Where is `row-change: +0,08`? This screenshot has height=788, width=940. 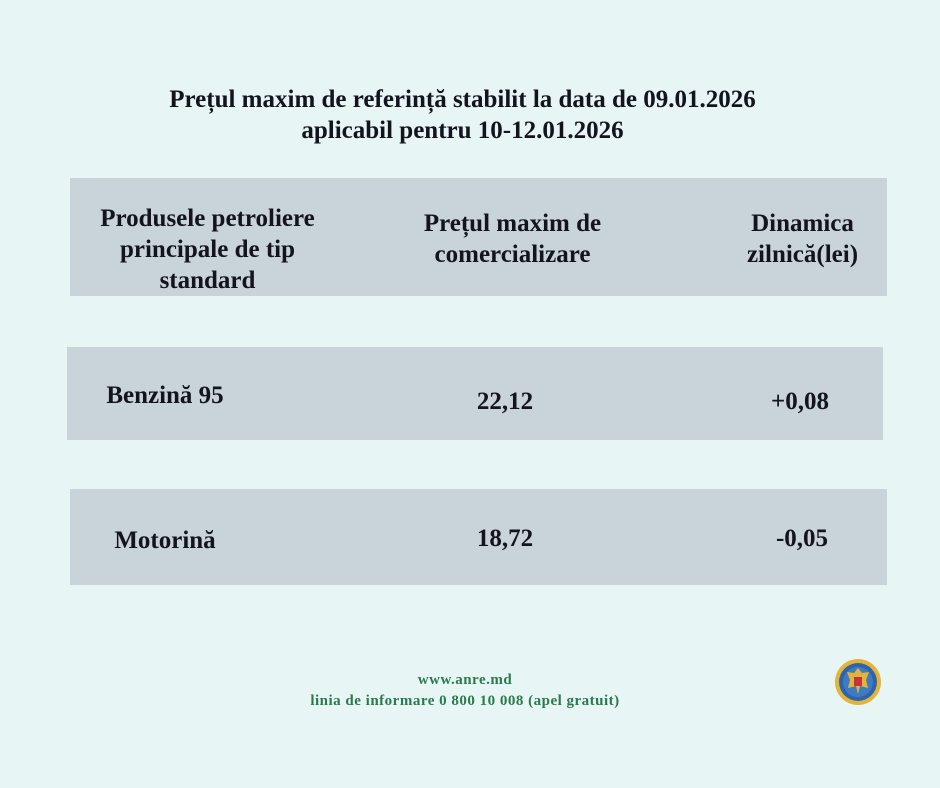 row-change: +0,08 is located at coordinates (800, 401).